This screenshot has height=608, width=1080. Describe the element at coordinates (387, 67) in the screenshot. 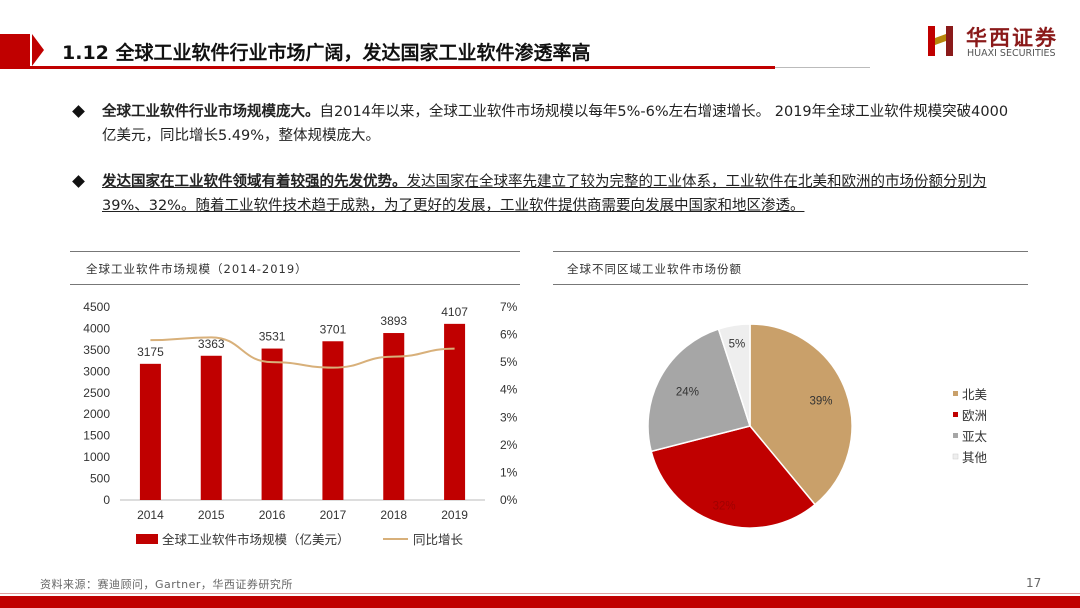

I see `title-underline` at that location.